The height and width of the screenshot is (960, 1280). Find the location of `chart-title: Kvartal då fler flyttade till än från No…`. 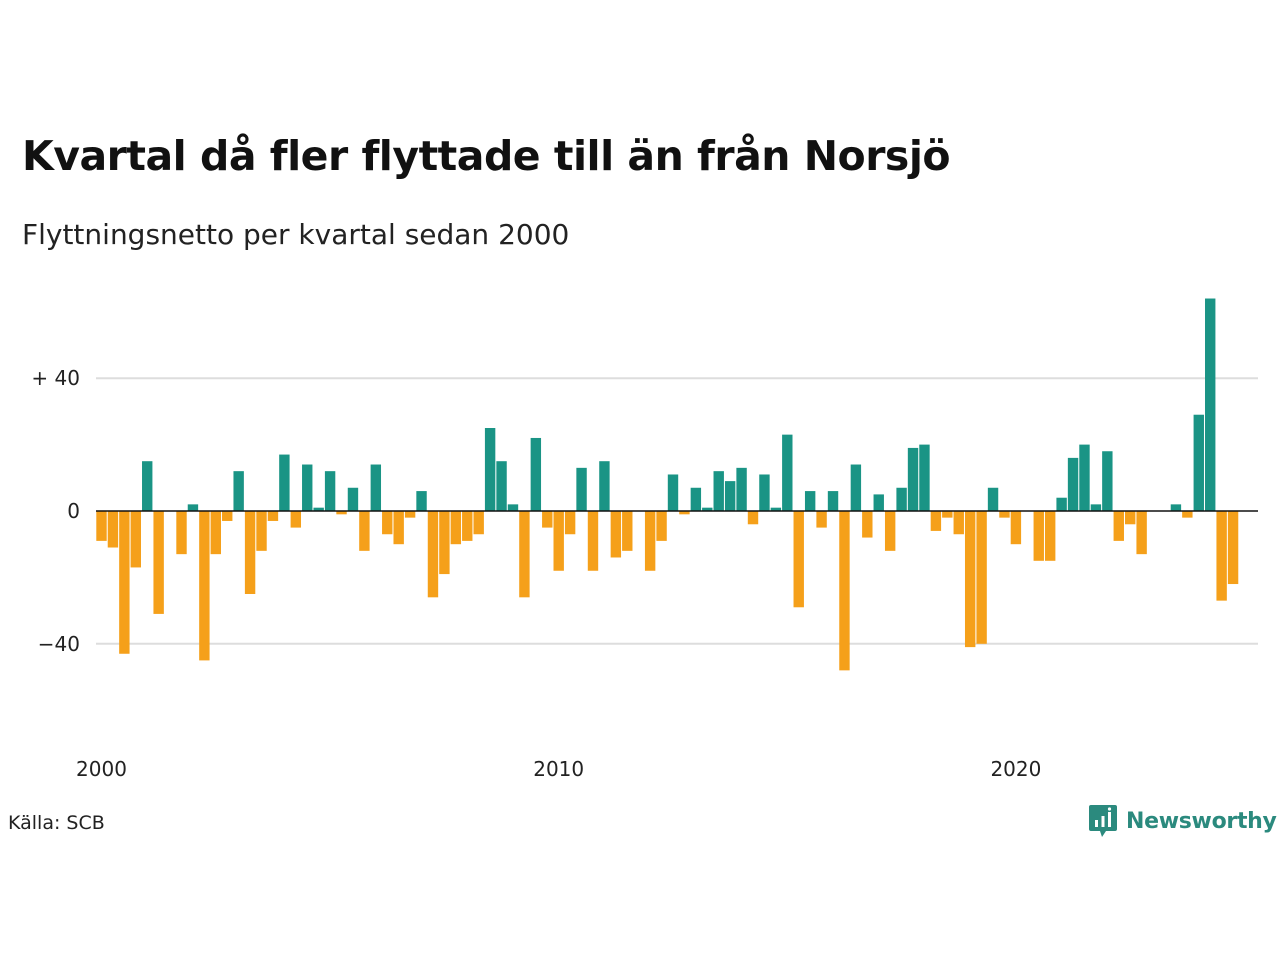

chart-title: Kvartal då fler flyttade till än från No… is located at coordinates (486, 156).